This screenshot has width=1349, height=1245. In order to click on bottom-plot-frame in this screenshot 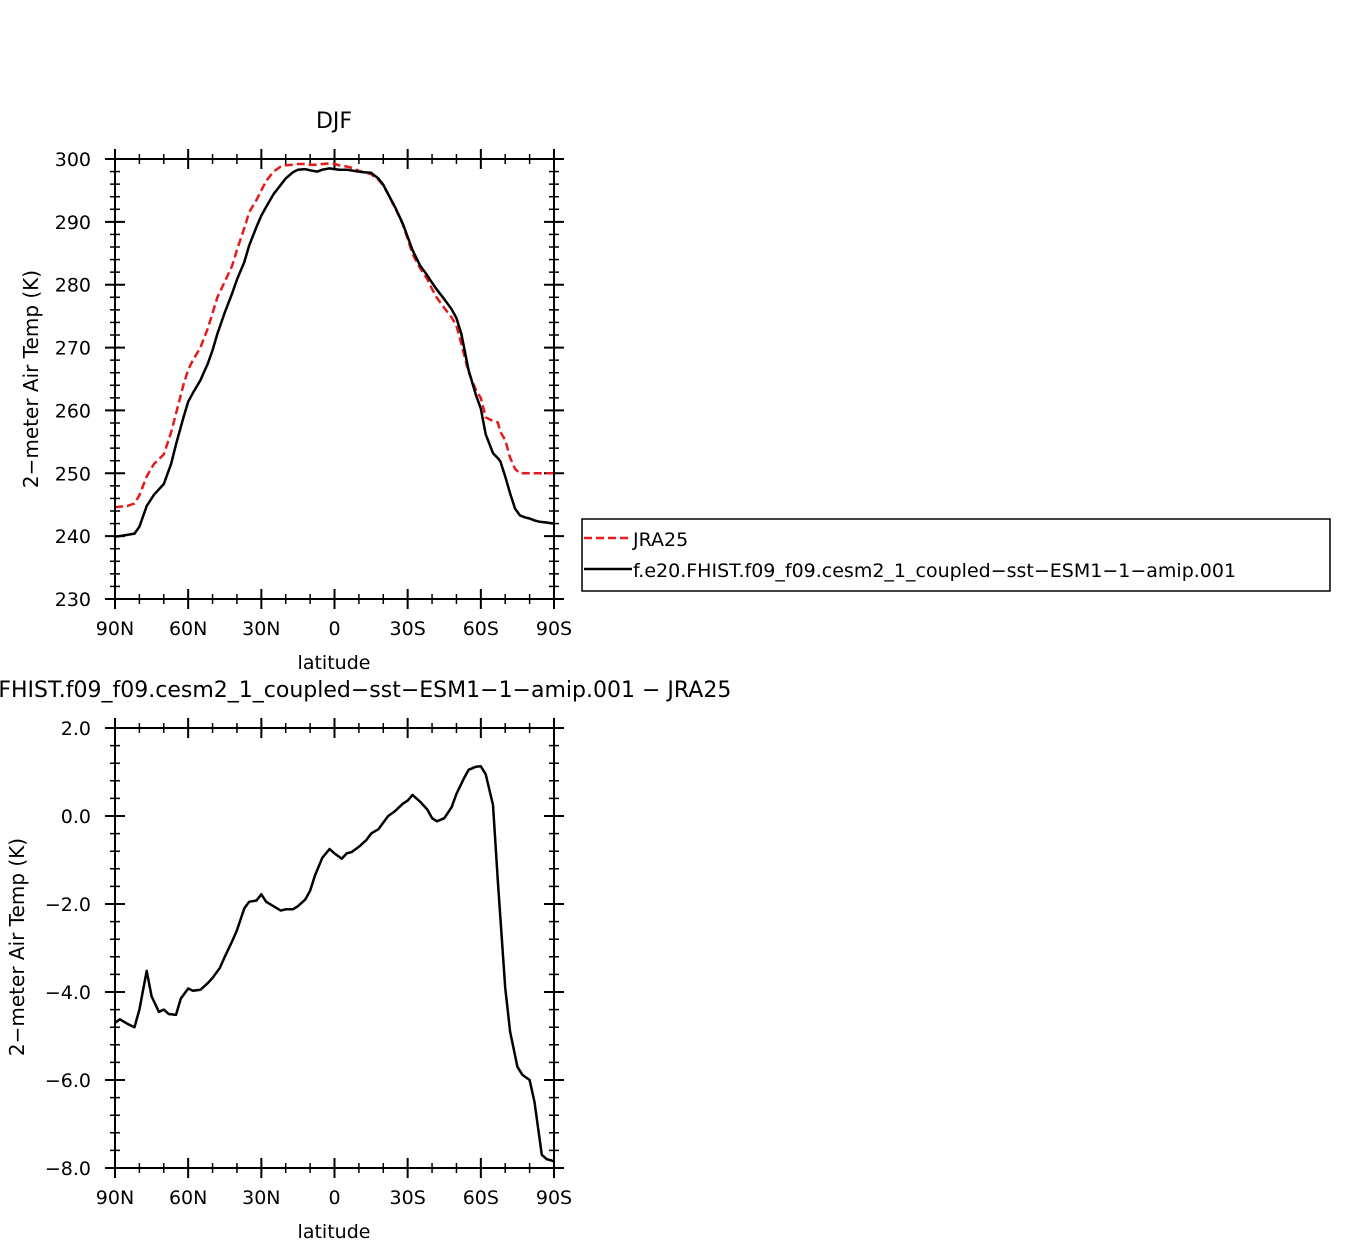, I will do `click(334, 948)`.